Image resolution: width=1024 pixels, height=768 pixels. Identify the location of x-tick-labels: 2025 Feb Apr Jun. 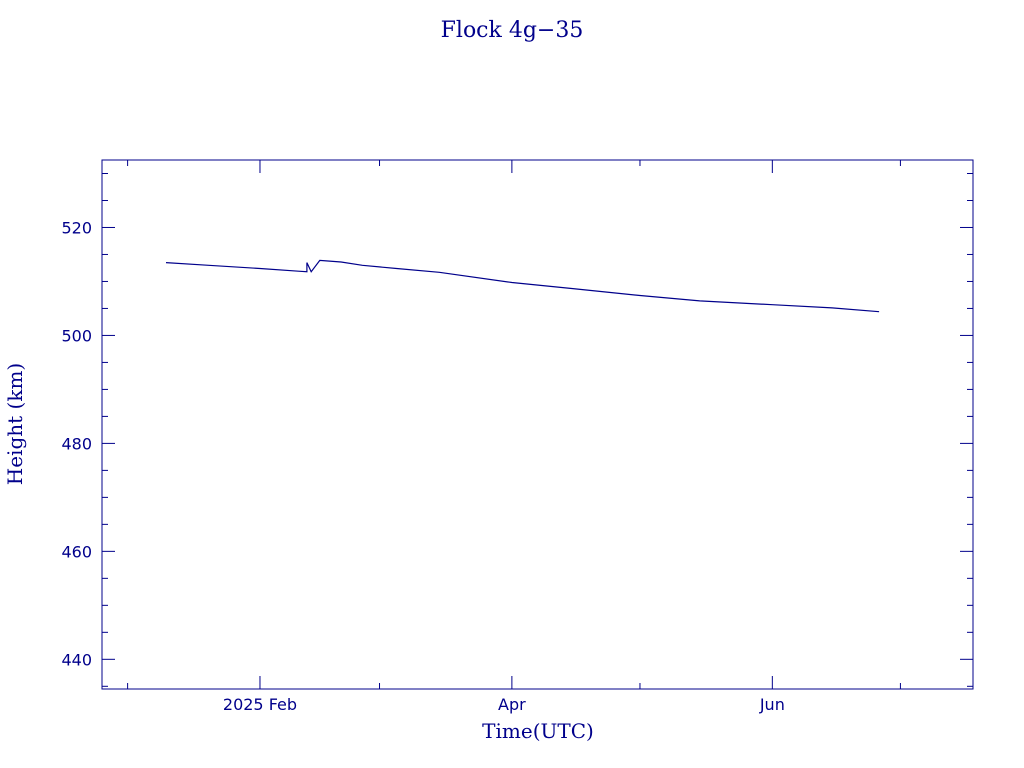
(504, 704).